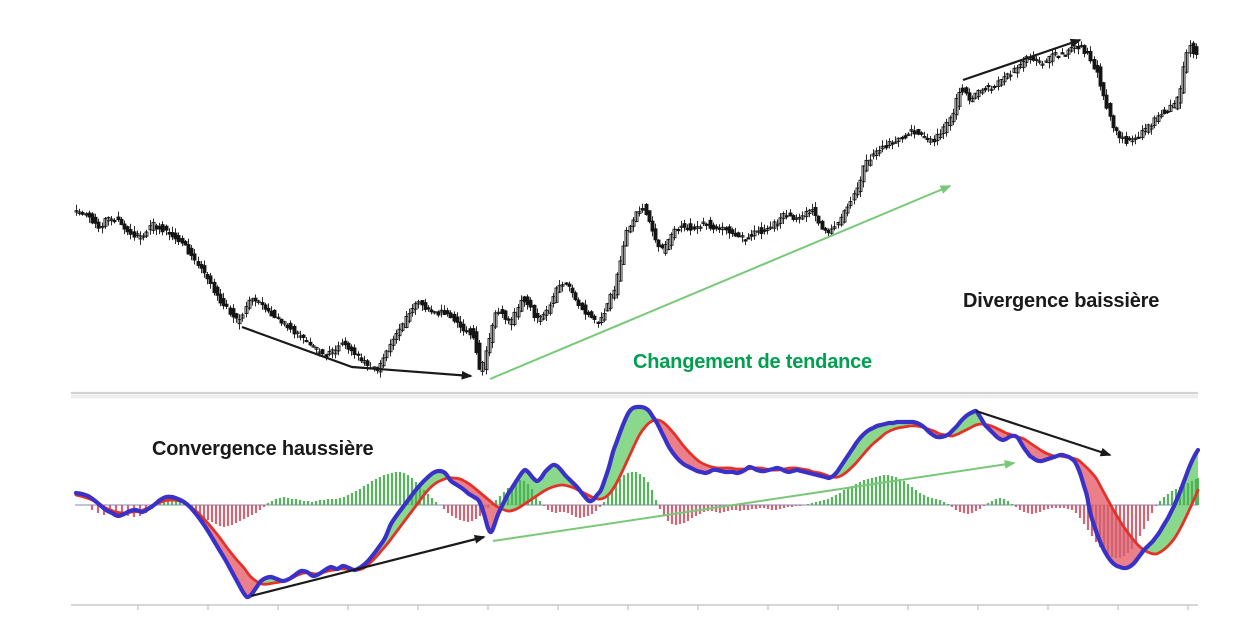 This screenshot has width=1246, height=627. What do you see at coordinates (368, 566) in the screenshot?
I see `higher-lows-arrow-macd` at bounding box center [368, 566].